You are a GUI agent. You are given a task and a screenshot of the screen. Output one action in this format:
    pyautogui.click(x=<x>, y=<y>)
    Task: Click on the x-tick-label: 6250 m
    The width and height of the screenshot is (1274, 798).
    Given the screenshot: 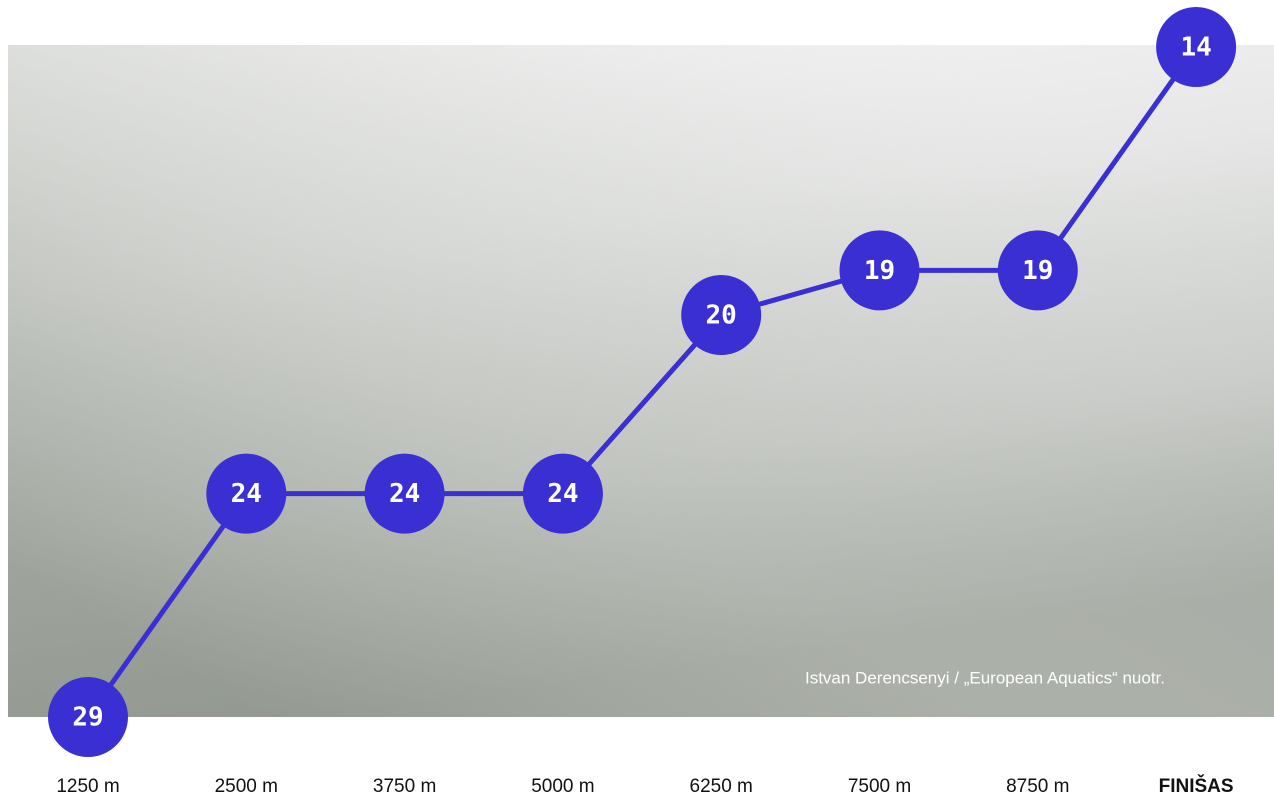 What is the action you would take?
    pyautogui.click(x=721, y=786)
    